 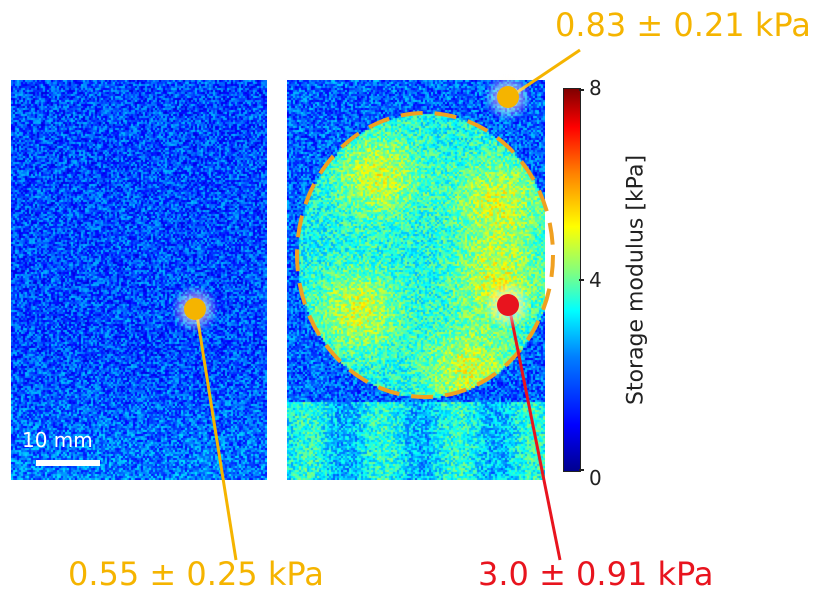 What do you see at coordinates (595, 280) in the screenshot?
I see `colorbar-tick-label-4: 4` at bounding box center [595, 280].